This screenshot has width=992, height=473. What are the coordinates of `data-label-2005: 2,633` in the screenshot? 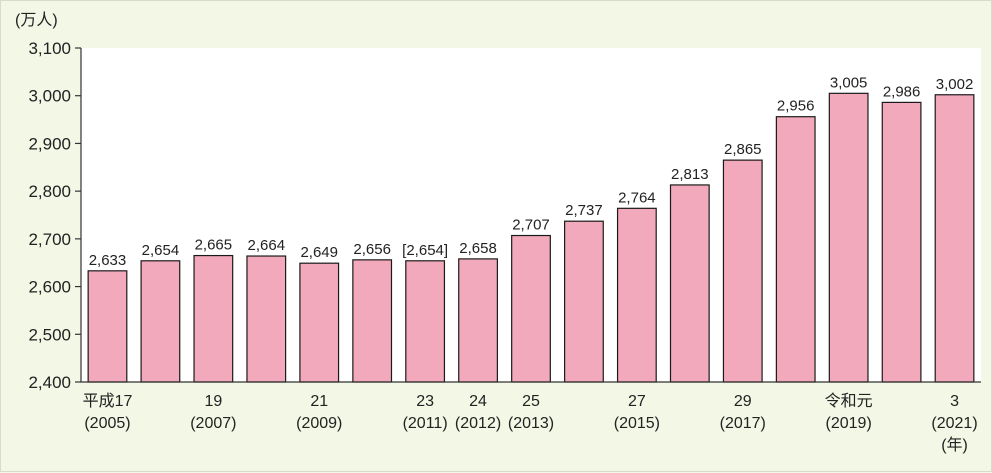 It's located at (108, 260).